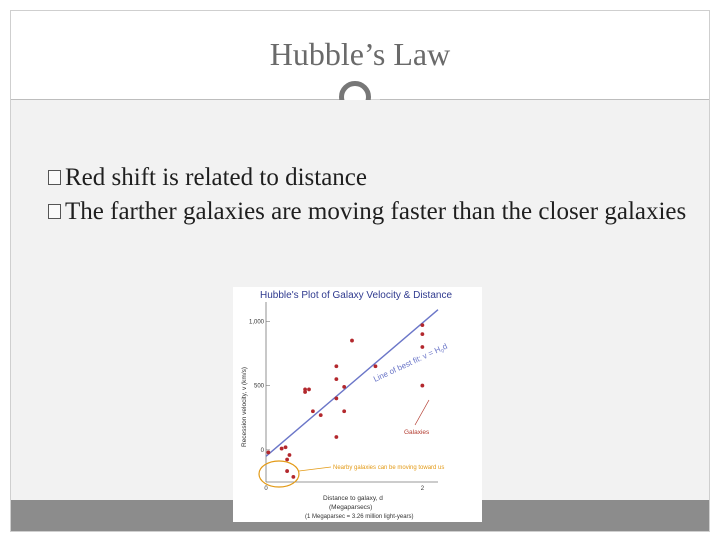 The image size is (720, 540). I want to click on title-divider-right, so click(544, 99).